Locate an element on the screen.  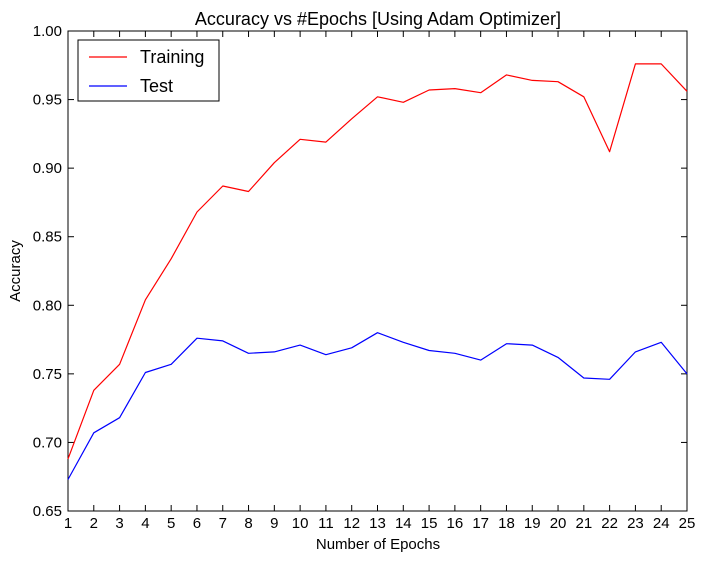
y-axis-label: Accuracy is located at coordinates (15, 271).